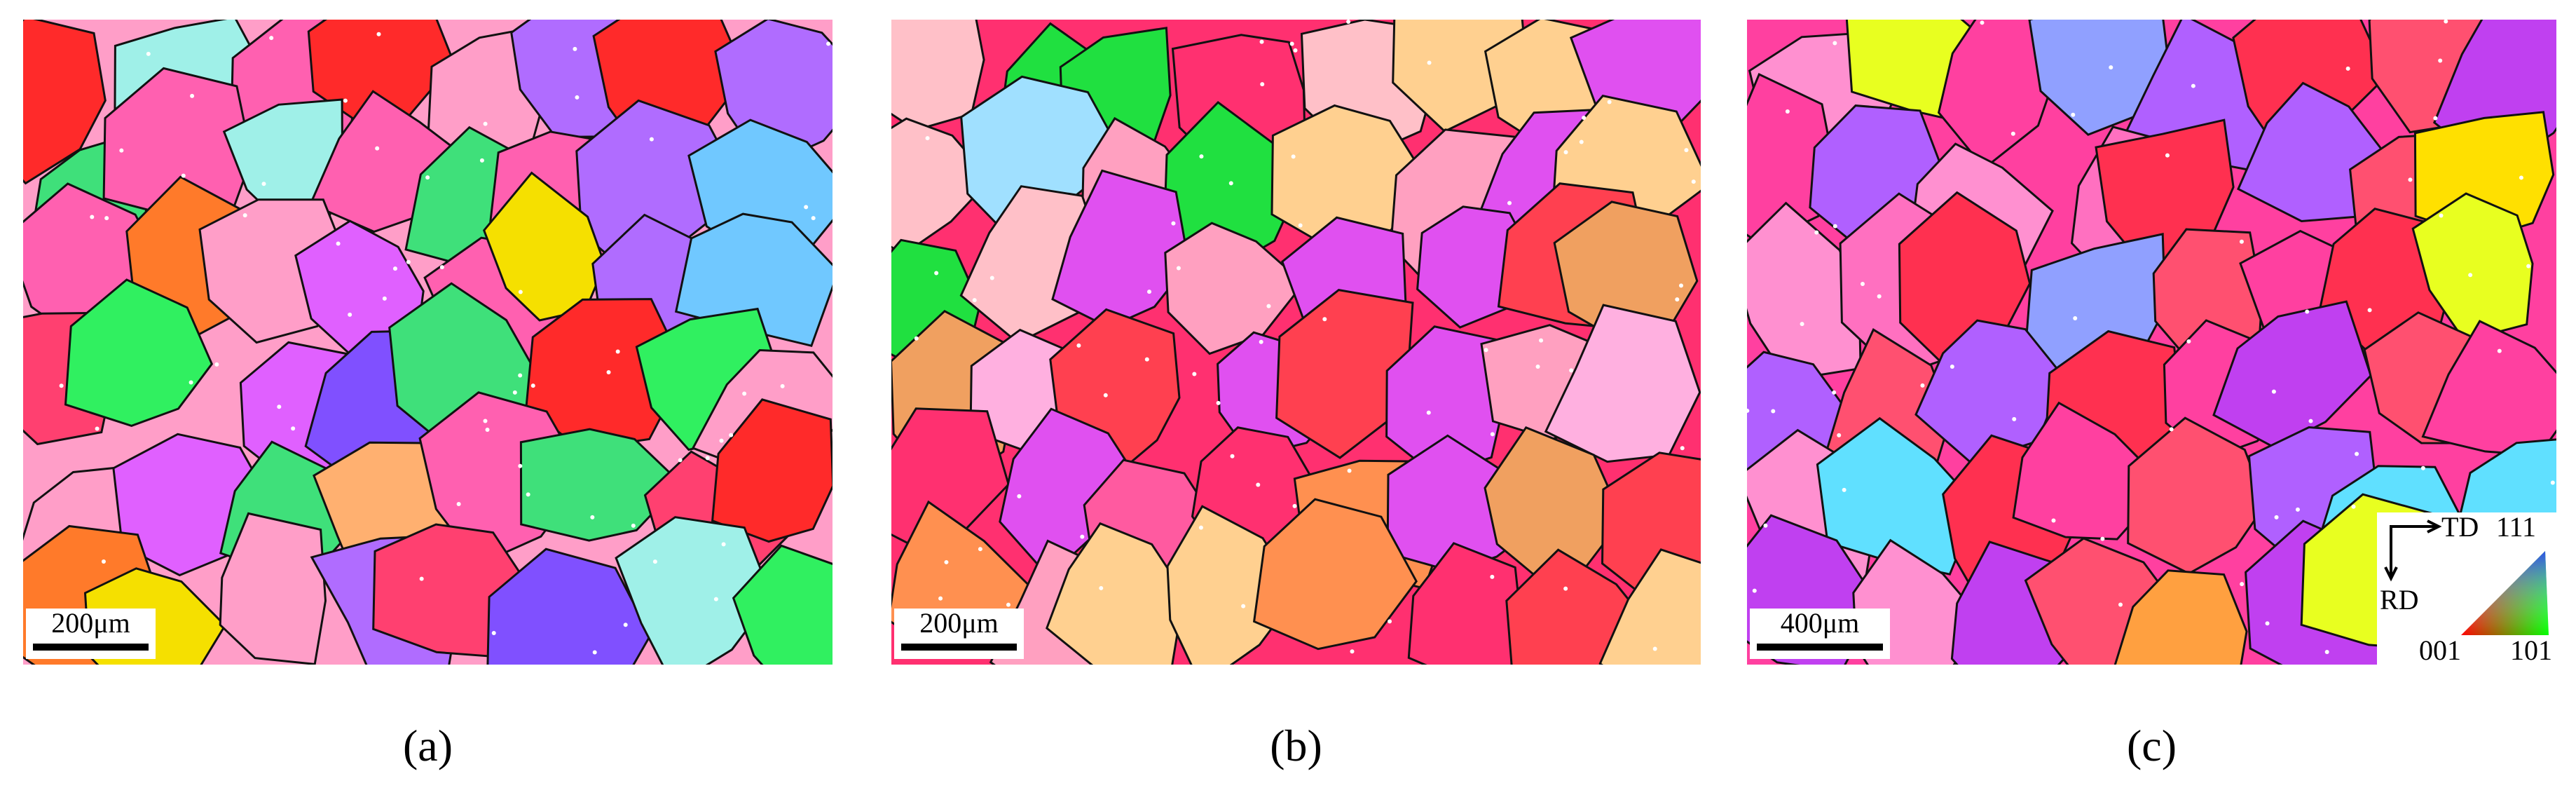 This screenshot has width=2576, height=802. What do you see at coordinates (2531, 650) in the screenshot?
I see `legend-corner-right: 101` at bounding box center [2531, 650].